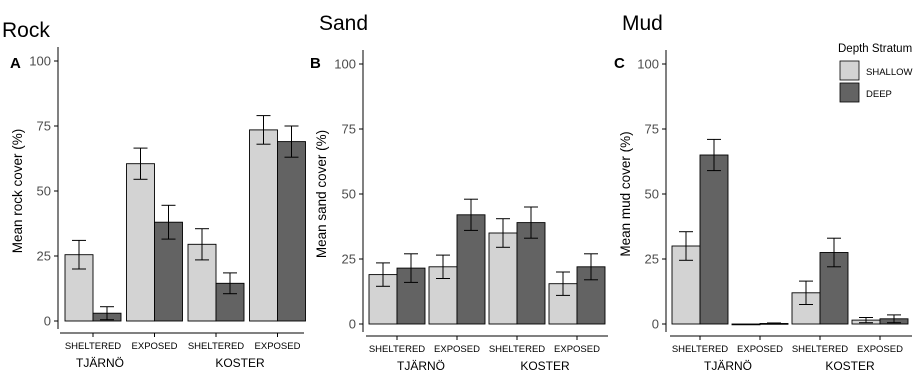 The height and width of the screenshot is (372, 919). What do you see at coordinates (315, 63) in the screenshot?
I see `panel-letter: B` at bounding box center [315, 63].